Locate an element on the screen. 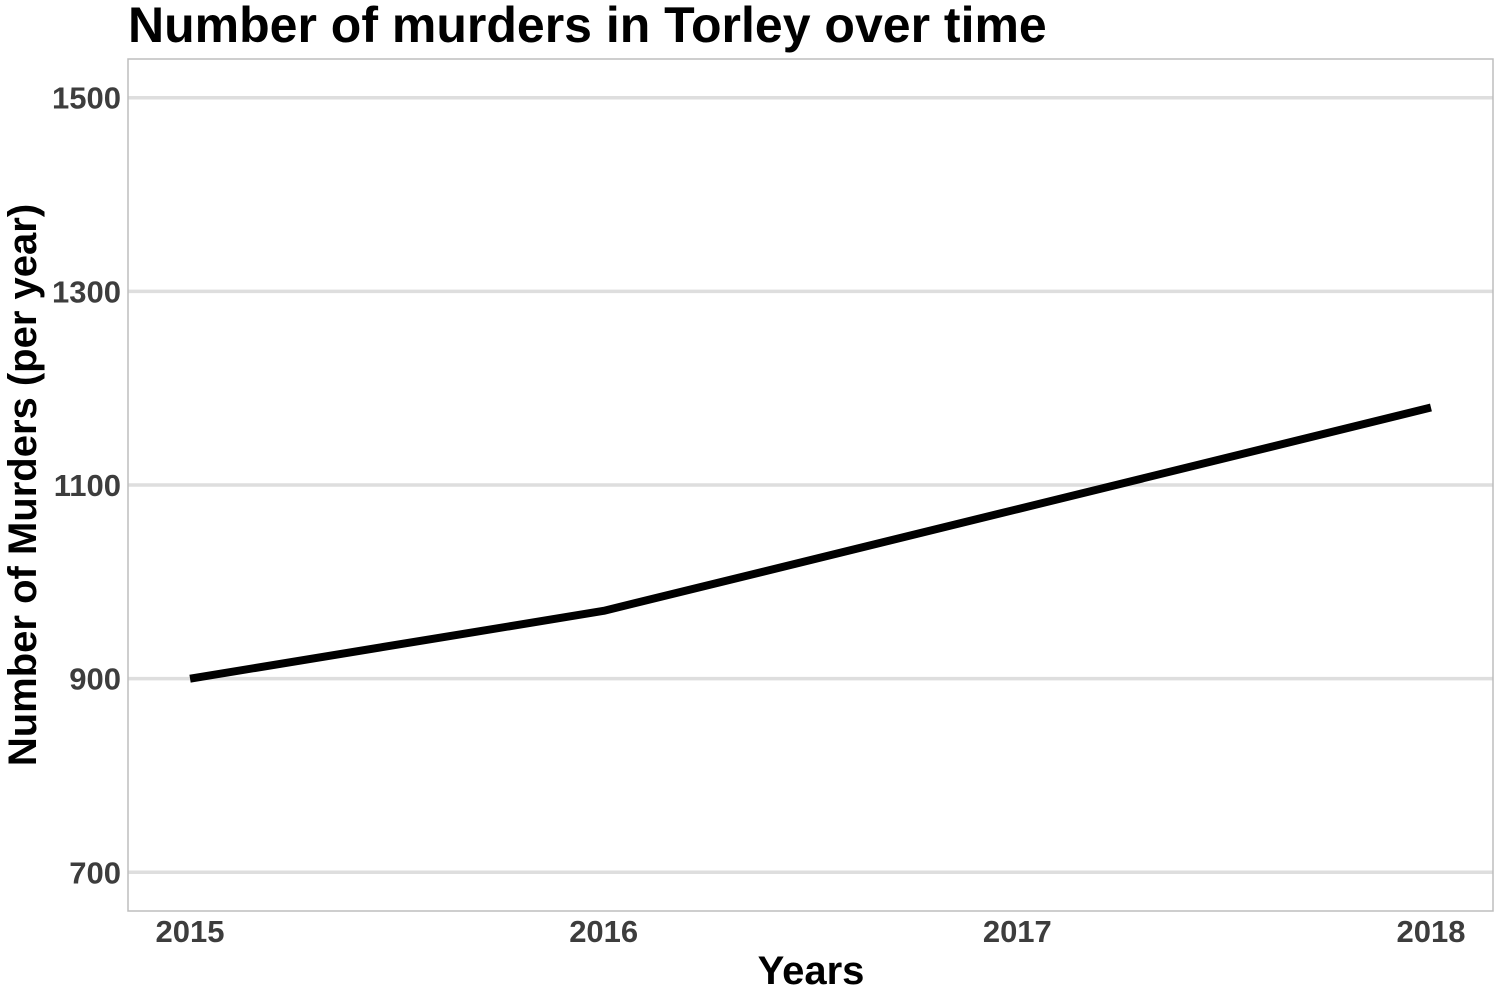  x-tick-label: 2015 is located at coordinates (190, 931).